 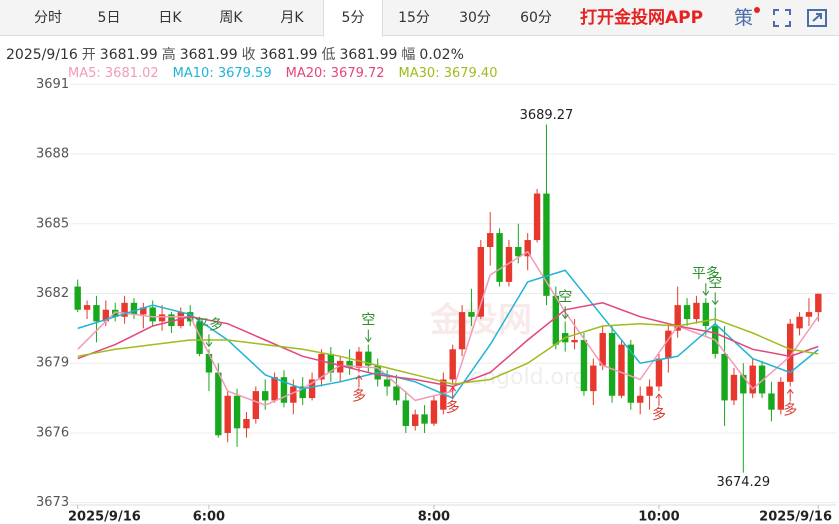 What do you see at coordinates (244, 73) in the screenshot?
I see `legend-value: 3679.59` at bounding box center [244, 73].